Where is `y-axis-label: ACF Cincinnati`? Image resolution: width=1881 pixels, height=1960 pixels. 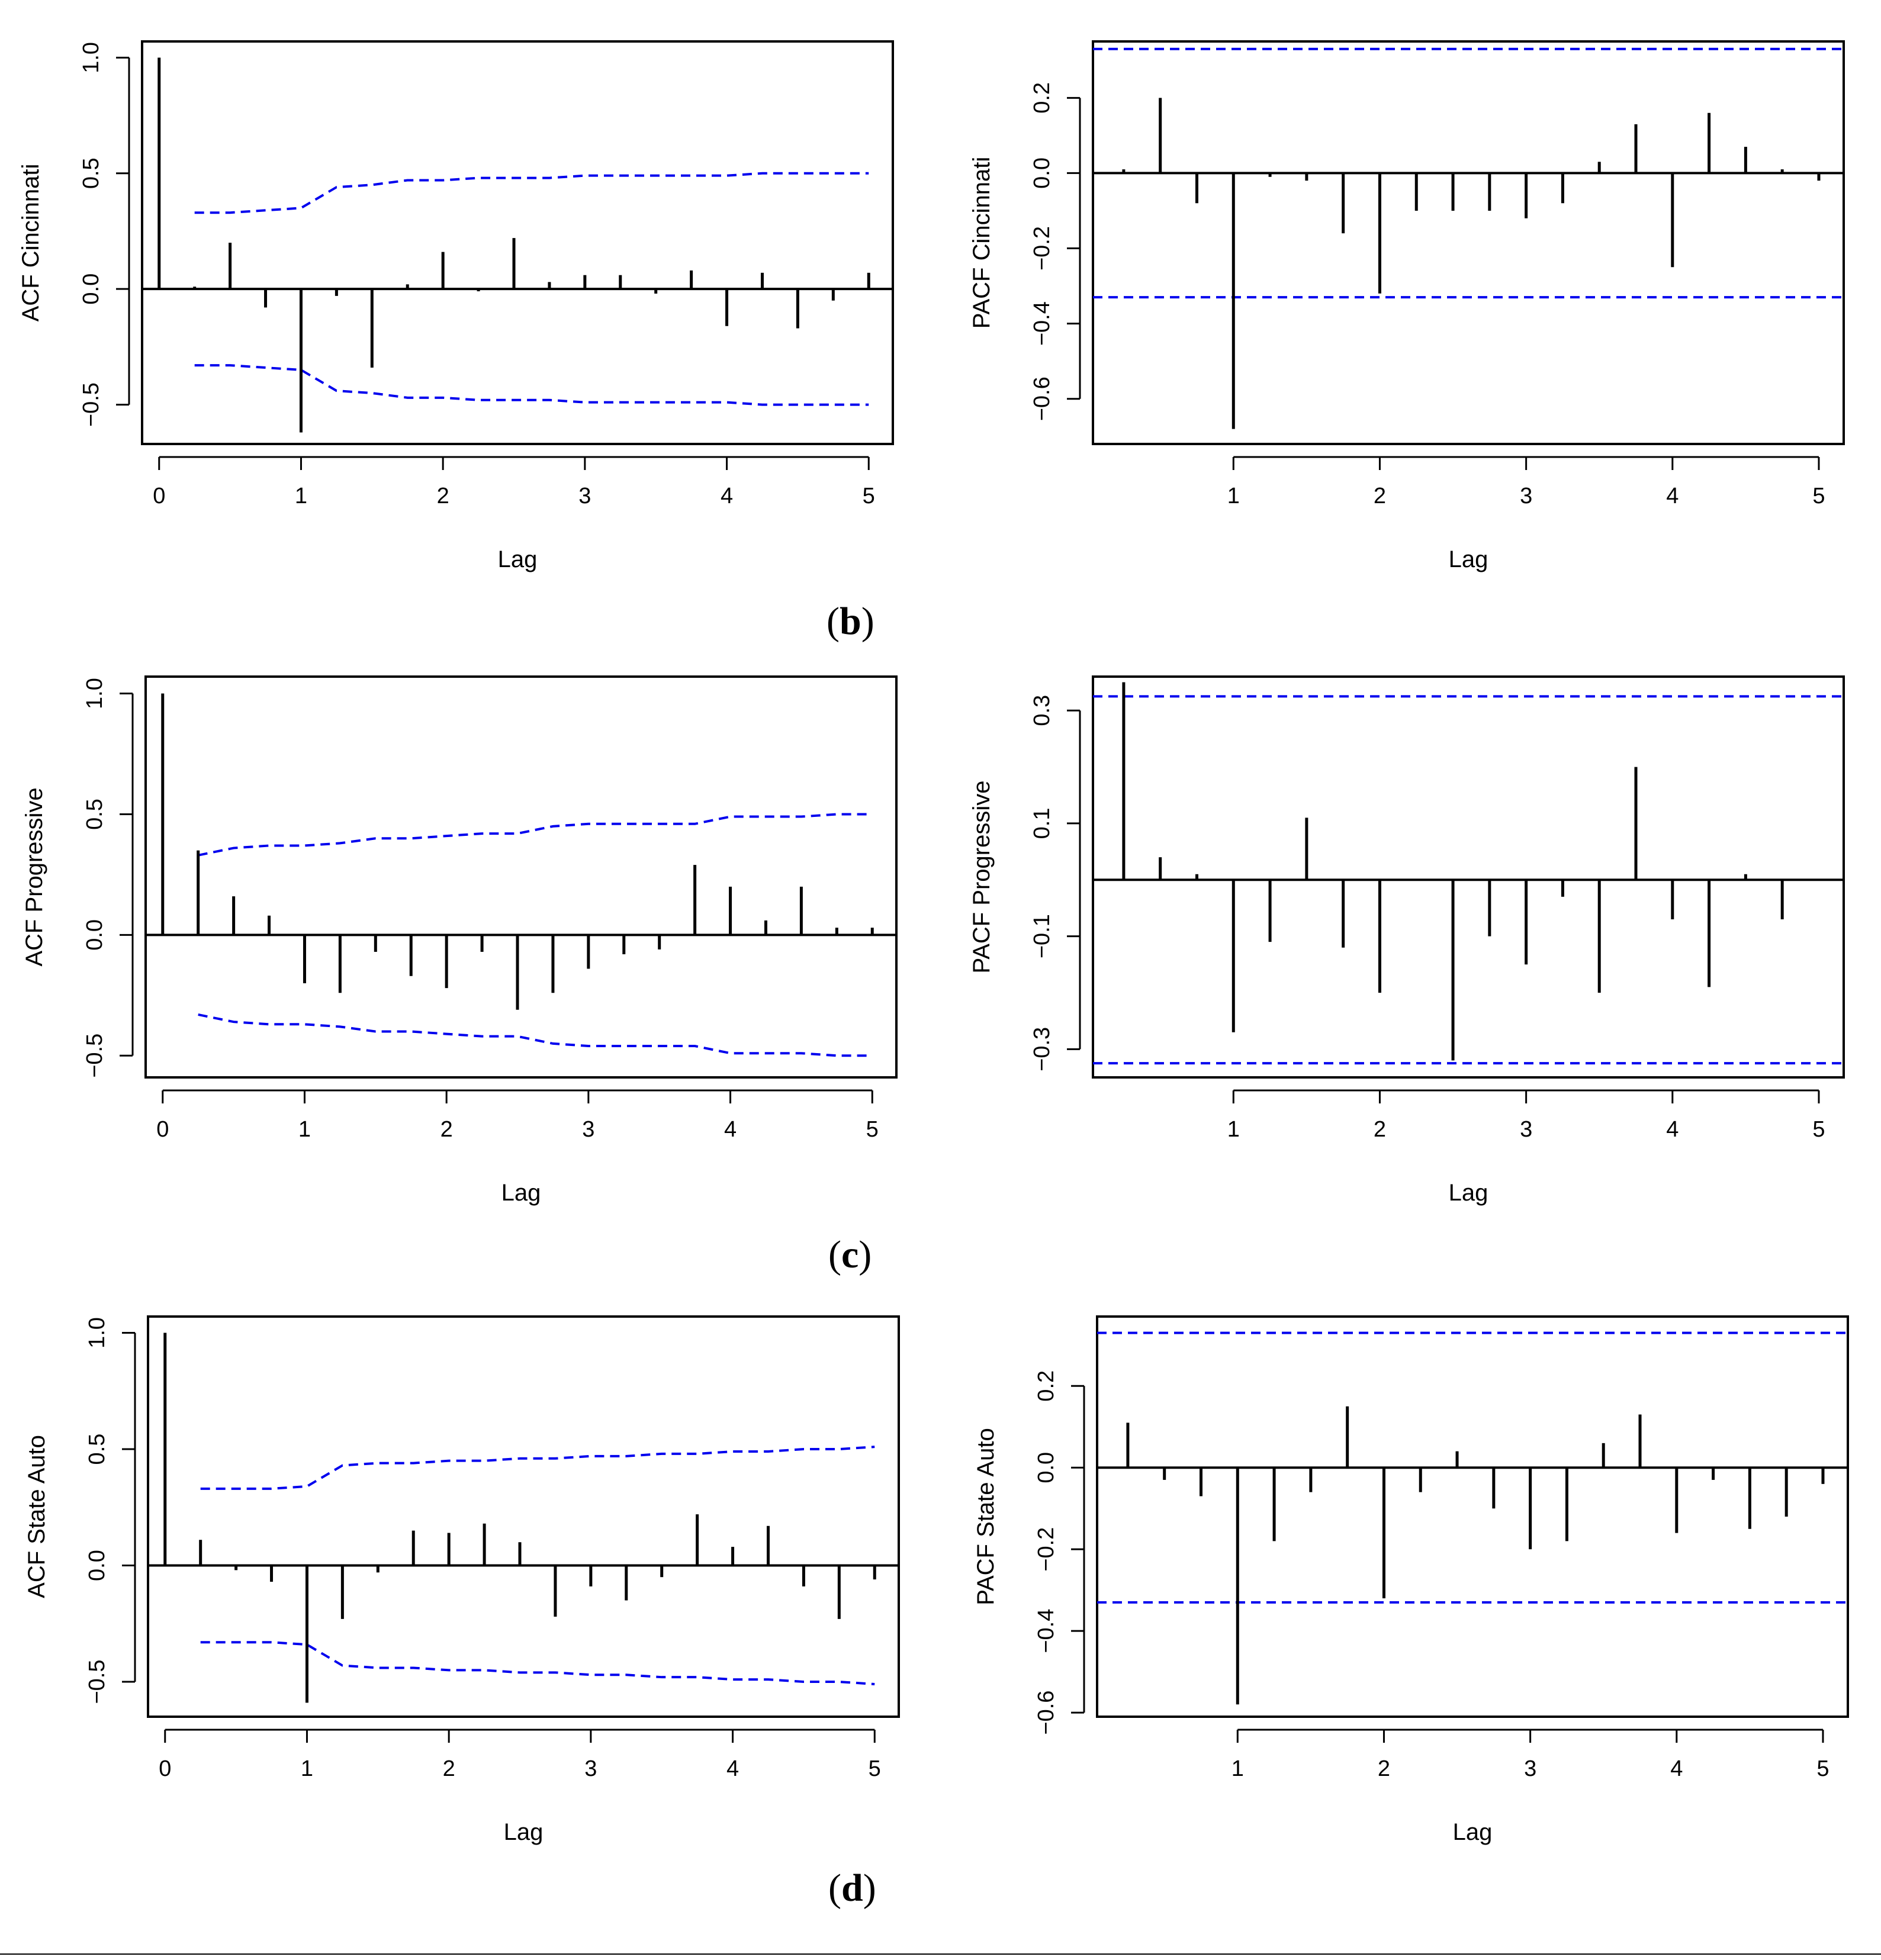
y-axis-label: ACF Cincinnati is located at coordinates (31, 243).